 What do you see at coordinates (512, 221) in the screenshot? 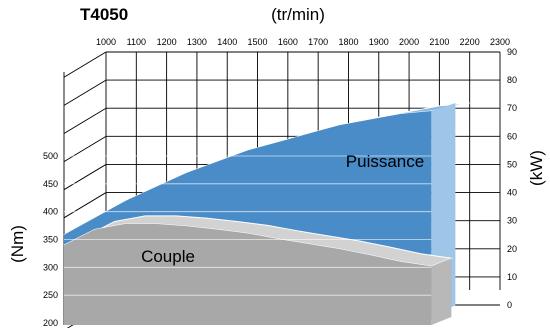
I see `right-tick-label: 30` at bounding box center [512, 221].